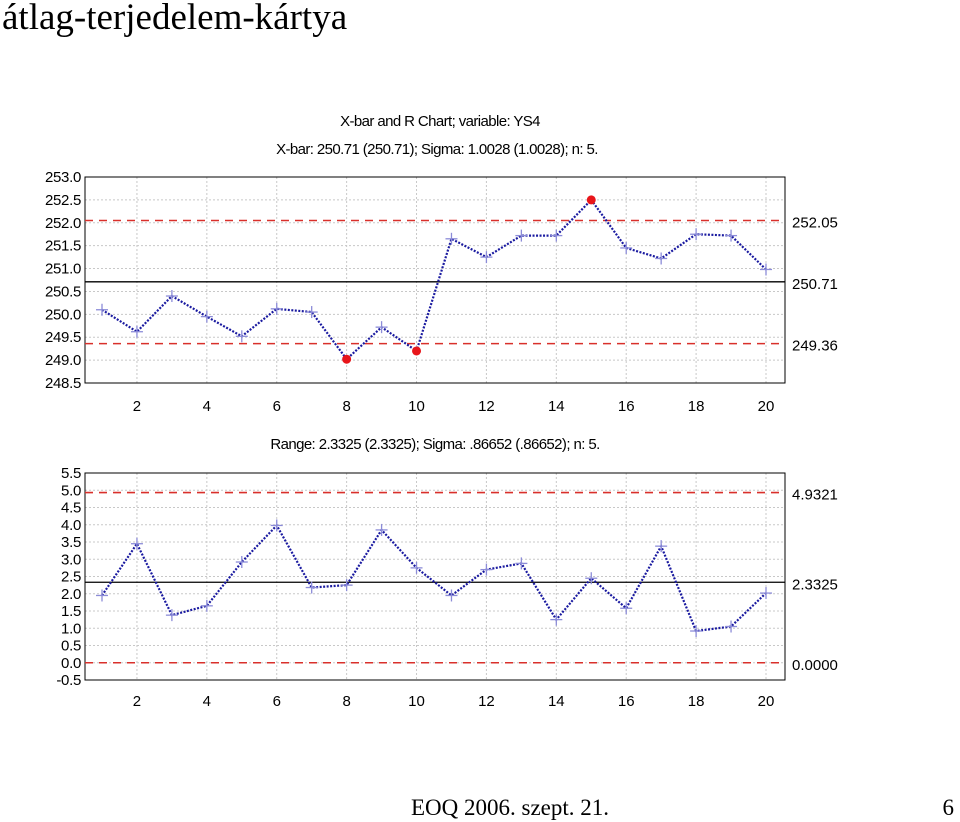 The height and width of the screenshot is (822, 960). Describe the element at coordinates (948, 807) in the screenshot. I see `page-number: 6` at that location.